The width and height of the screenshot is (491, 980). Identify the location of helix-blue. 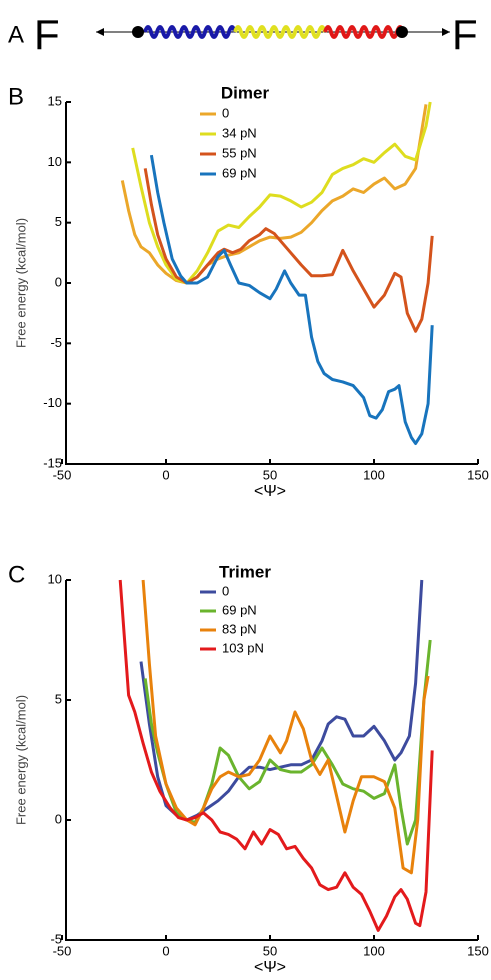
(190, 32).